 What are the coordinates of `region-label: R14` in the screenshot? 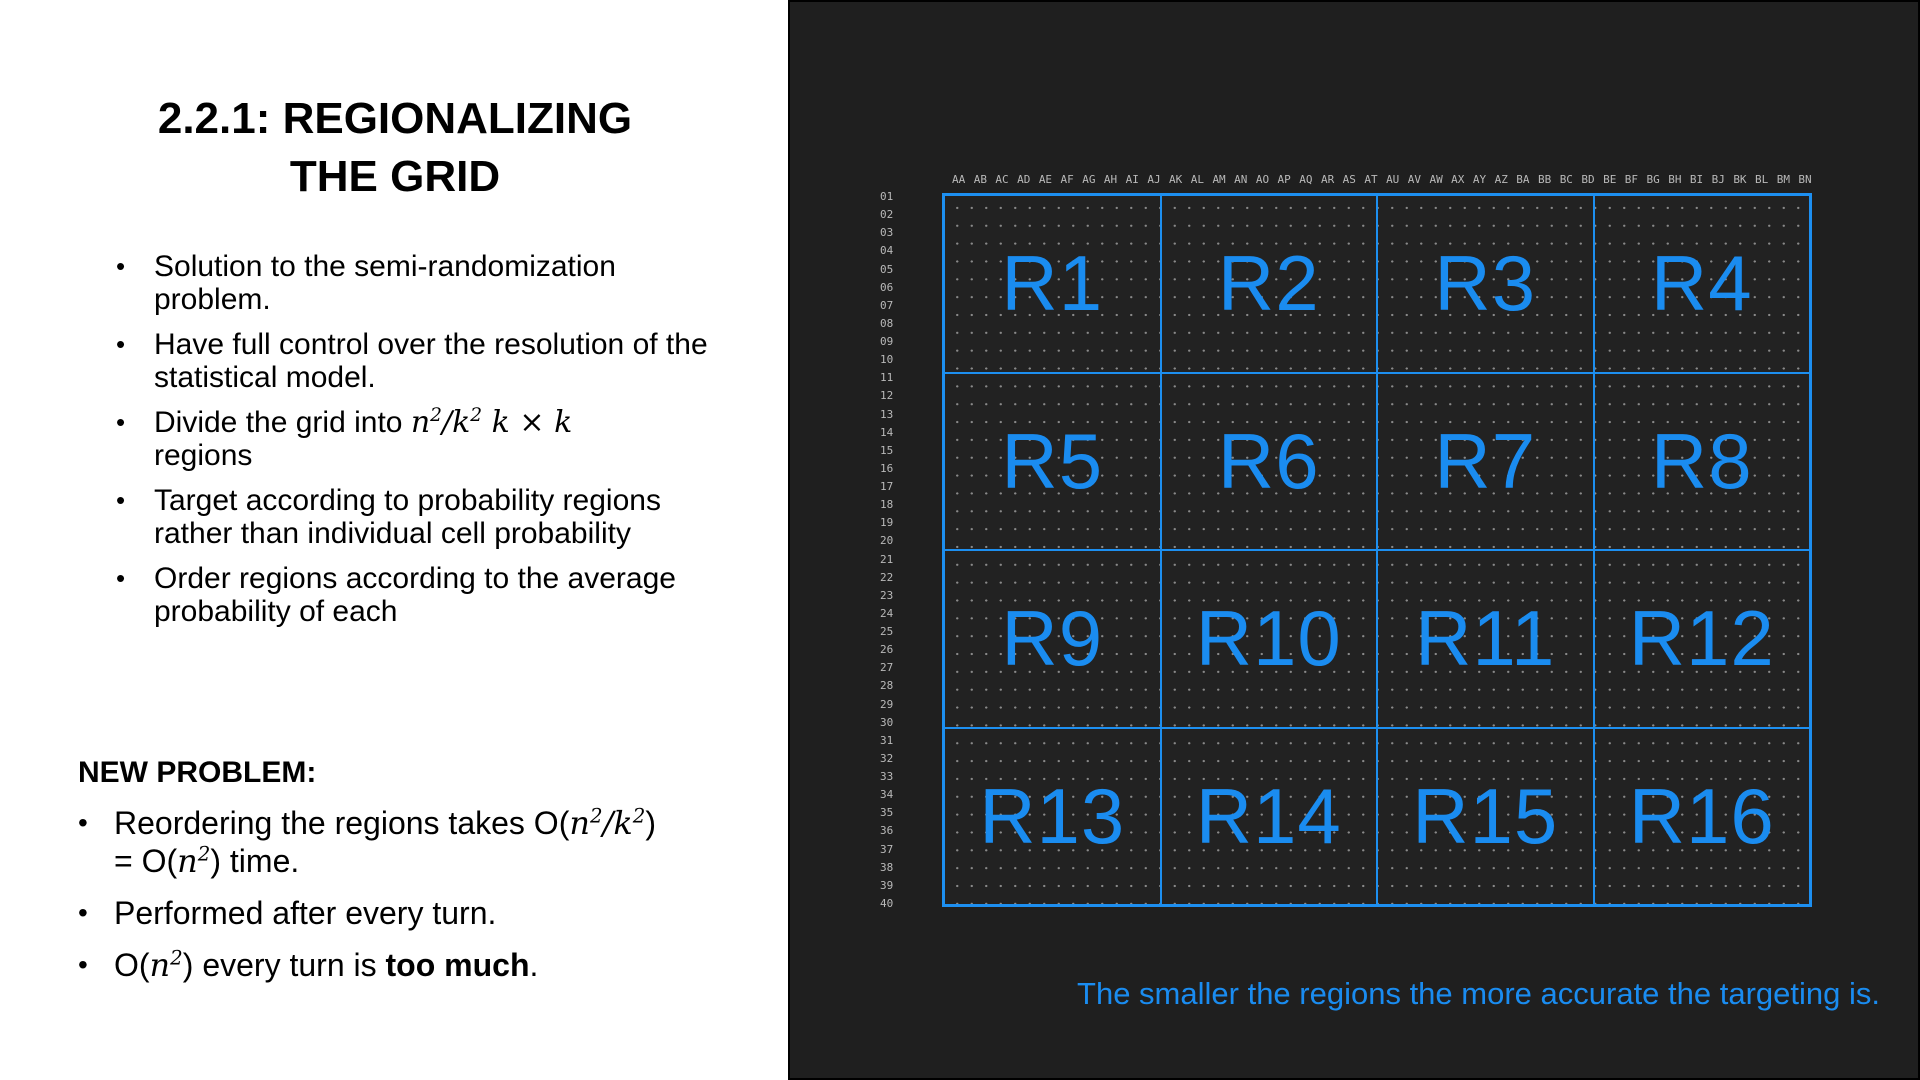 It's located at (1268, 815).